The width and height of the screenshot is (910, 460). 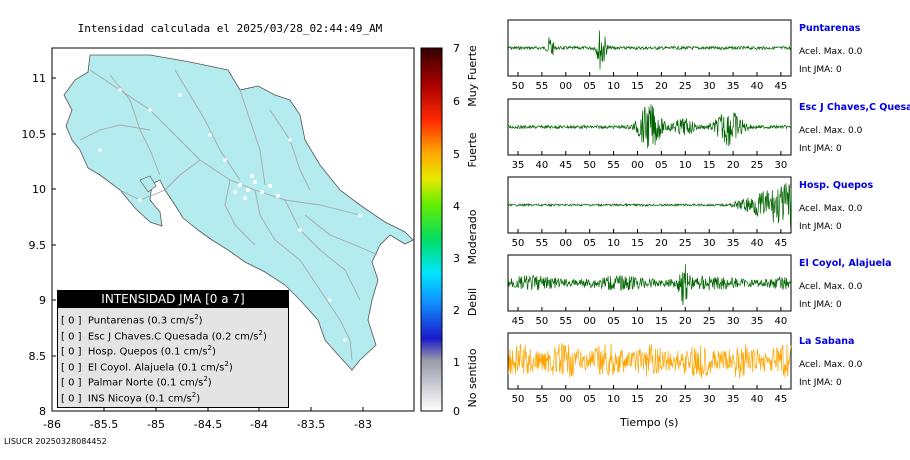 What do you see at coordinates (156, 424) in the screenshot?
I see `map-x-tick: -85` at bounding box center [156, 424].